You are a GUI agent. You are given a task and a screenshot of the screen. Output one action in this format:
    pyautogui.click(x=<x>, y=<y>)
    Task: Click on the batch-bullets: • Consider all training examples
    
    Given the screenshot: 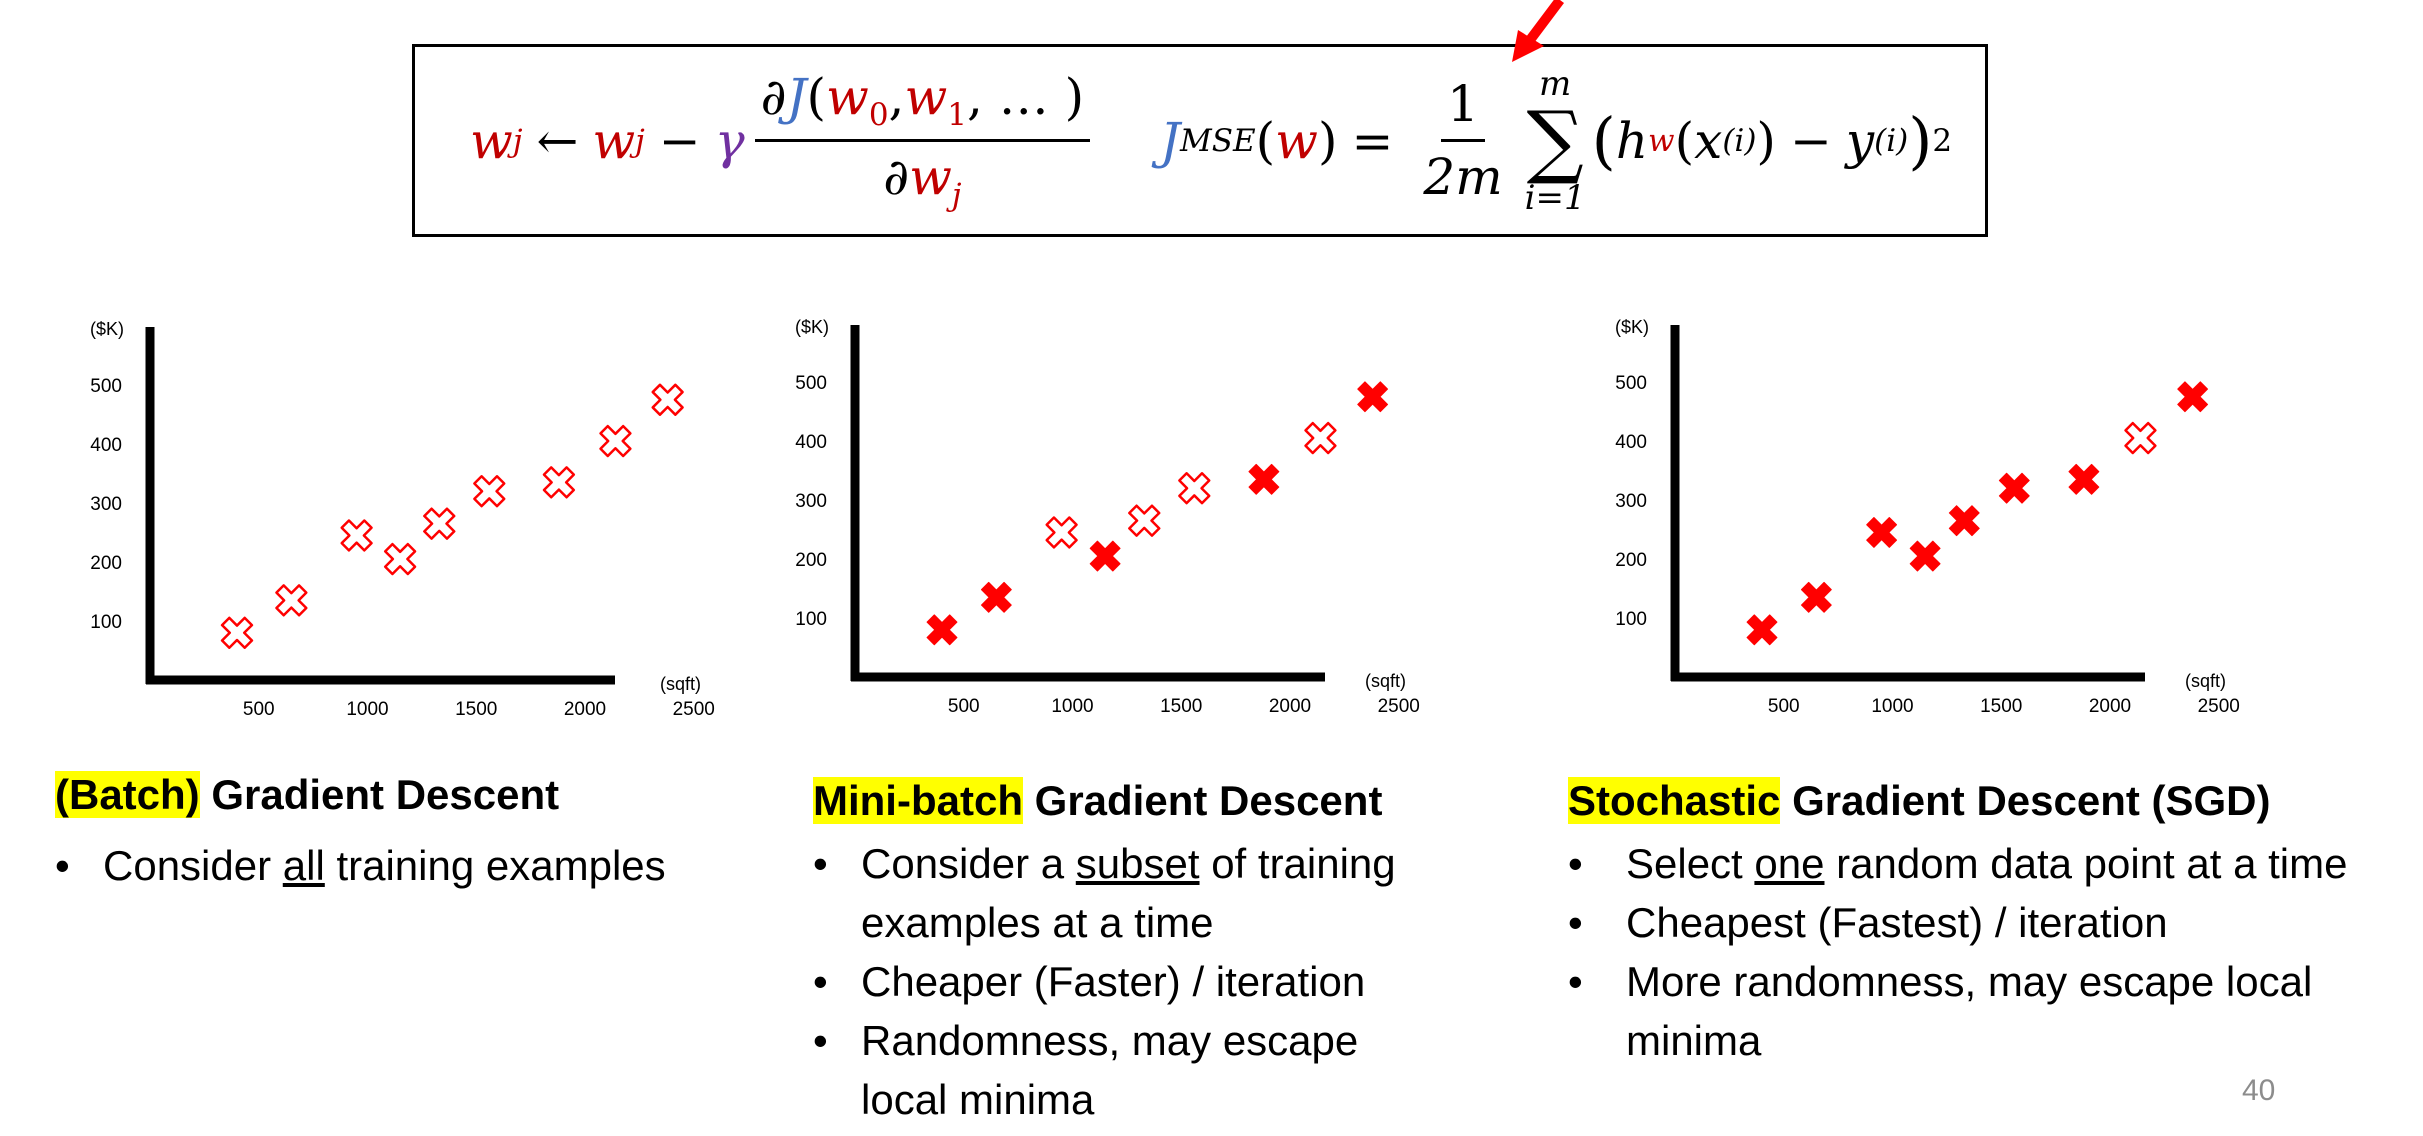 What is the action you would take?
    pyautogui.click(x=360, y=865)
    